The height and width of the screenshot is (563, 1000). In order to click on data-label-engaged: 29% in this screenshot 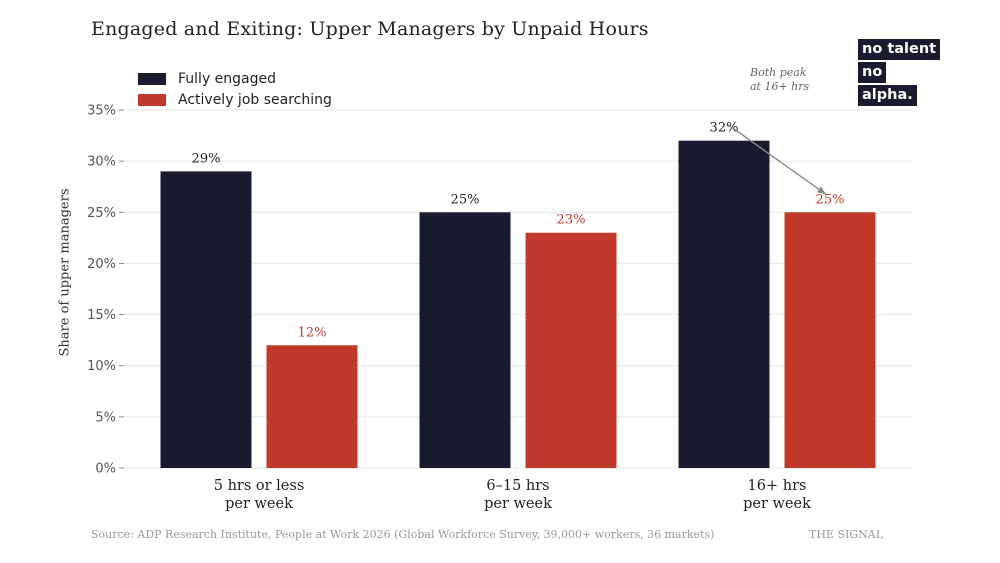, I will do `click(206, 158)`.